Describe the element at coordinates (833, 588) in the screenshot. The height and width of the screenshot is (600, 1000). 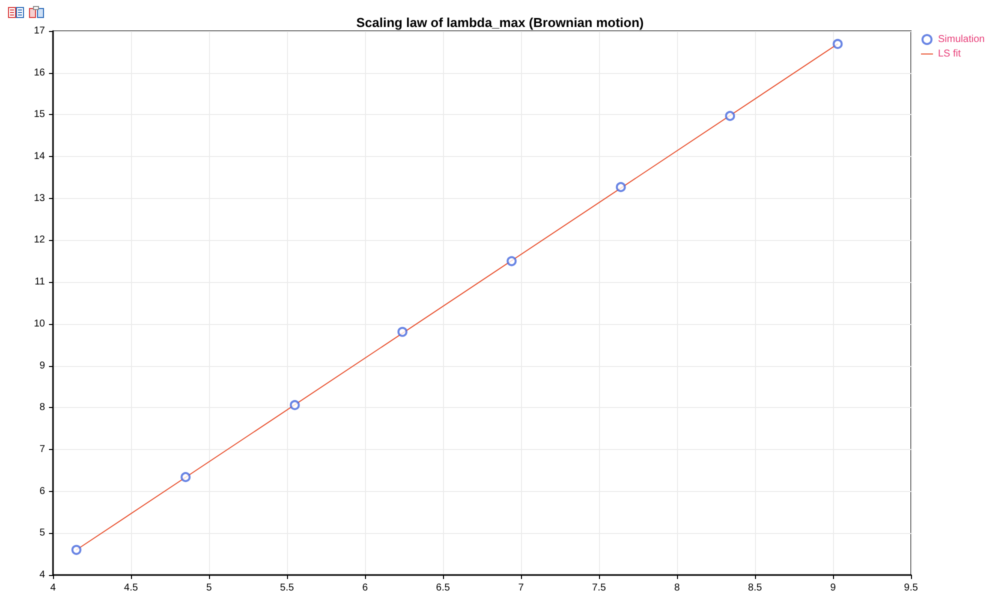
I see `x-tick-label: 9` at that location.